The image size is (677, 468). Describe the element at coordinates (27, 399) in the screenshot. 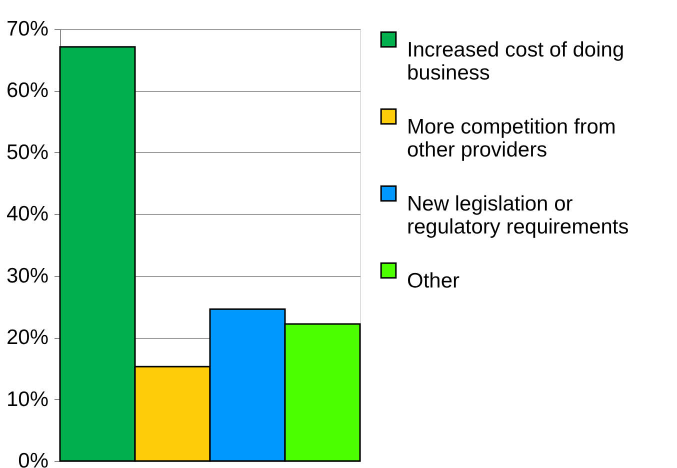

I see `y-tick-label: 10%` at that location.